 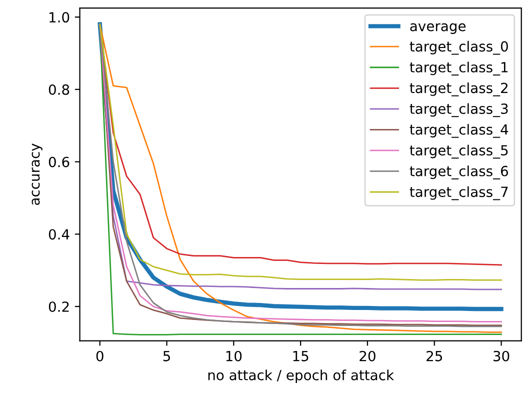 I want to click on legend-label: target_class_1, so click(x=459, y=69).